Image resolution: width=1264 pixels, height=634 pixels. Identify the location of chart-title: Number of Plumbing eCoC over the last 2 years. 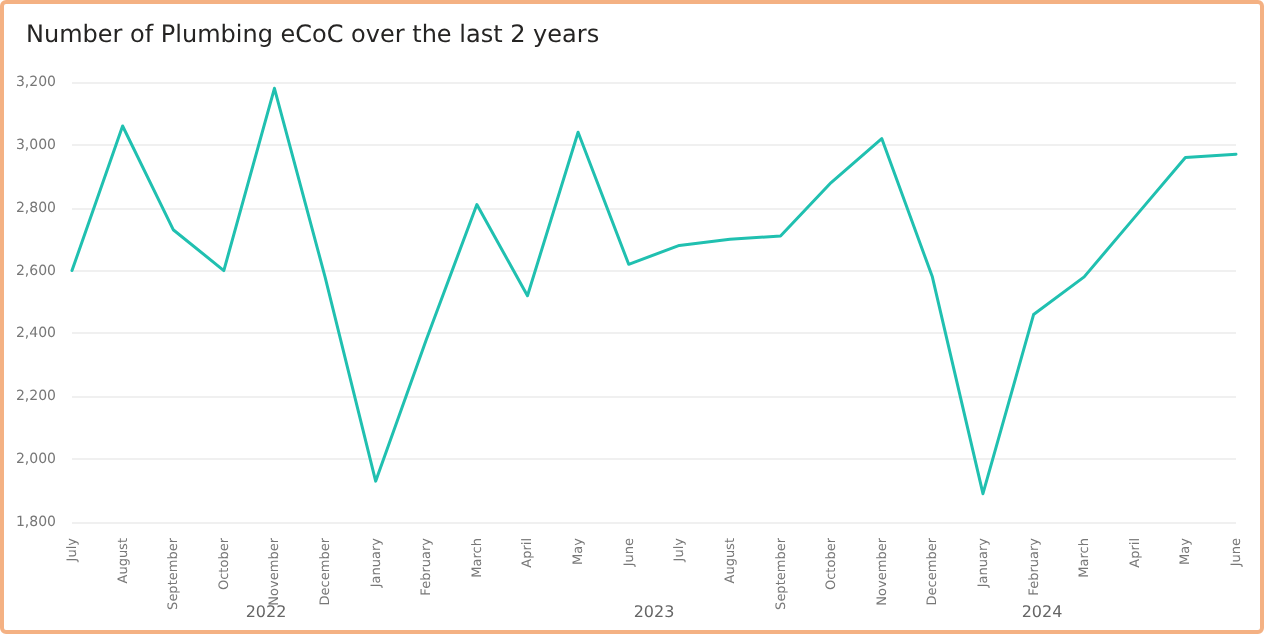
(313, 34).